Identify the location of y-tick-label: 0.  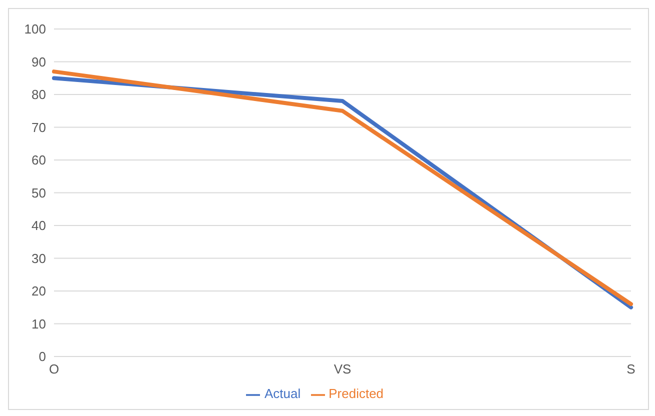
(42, 356).